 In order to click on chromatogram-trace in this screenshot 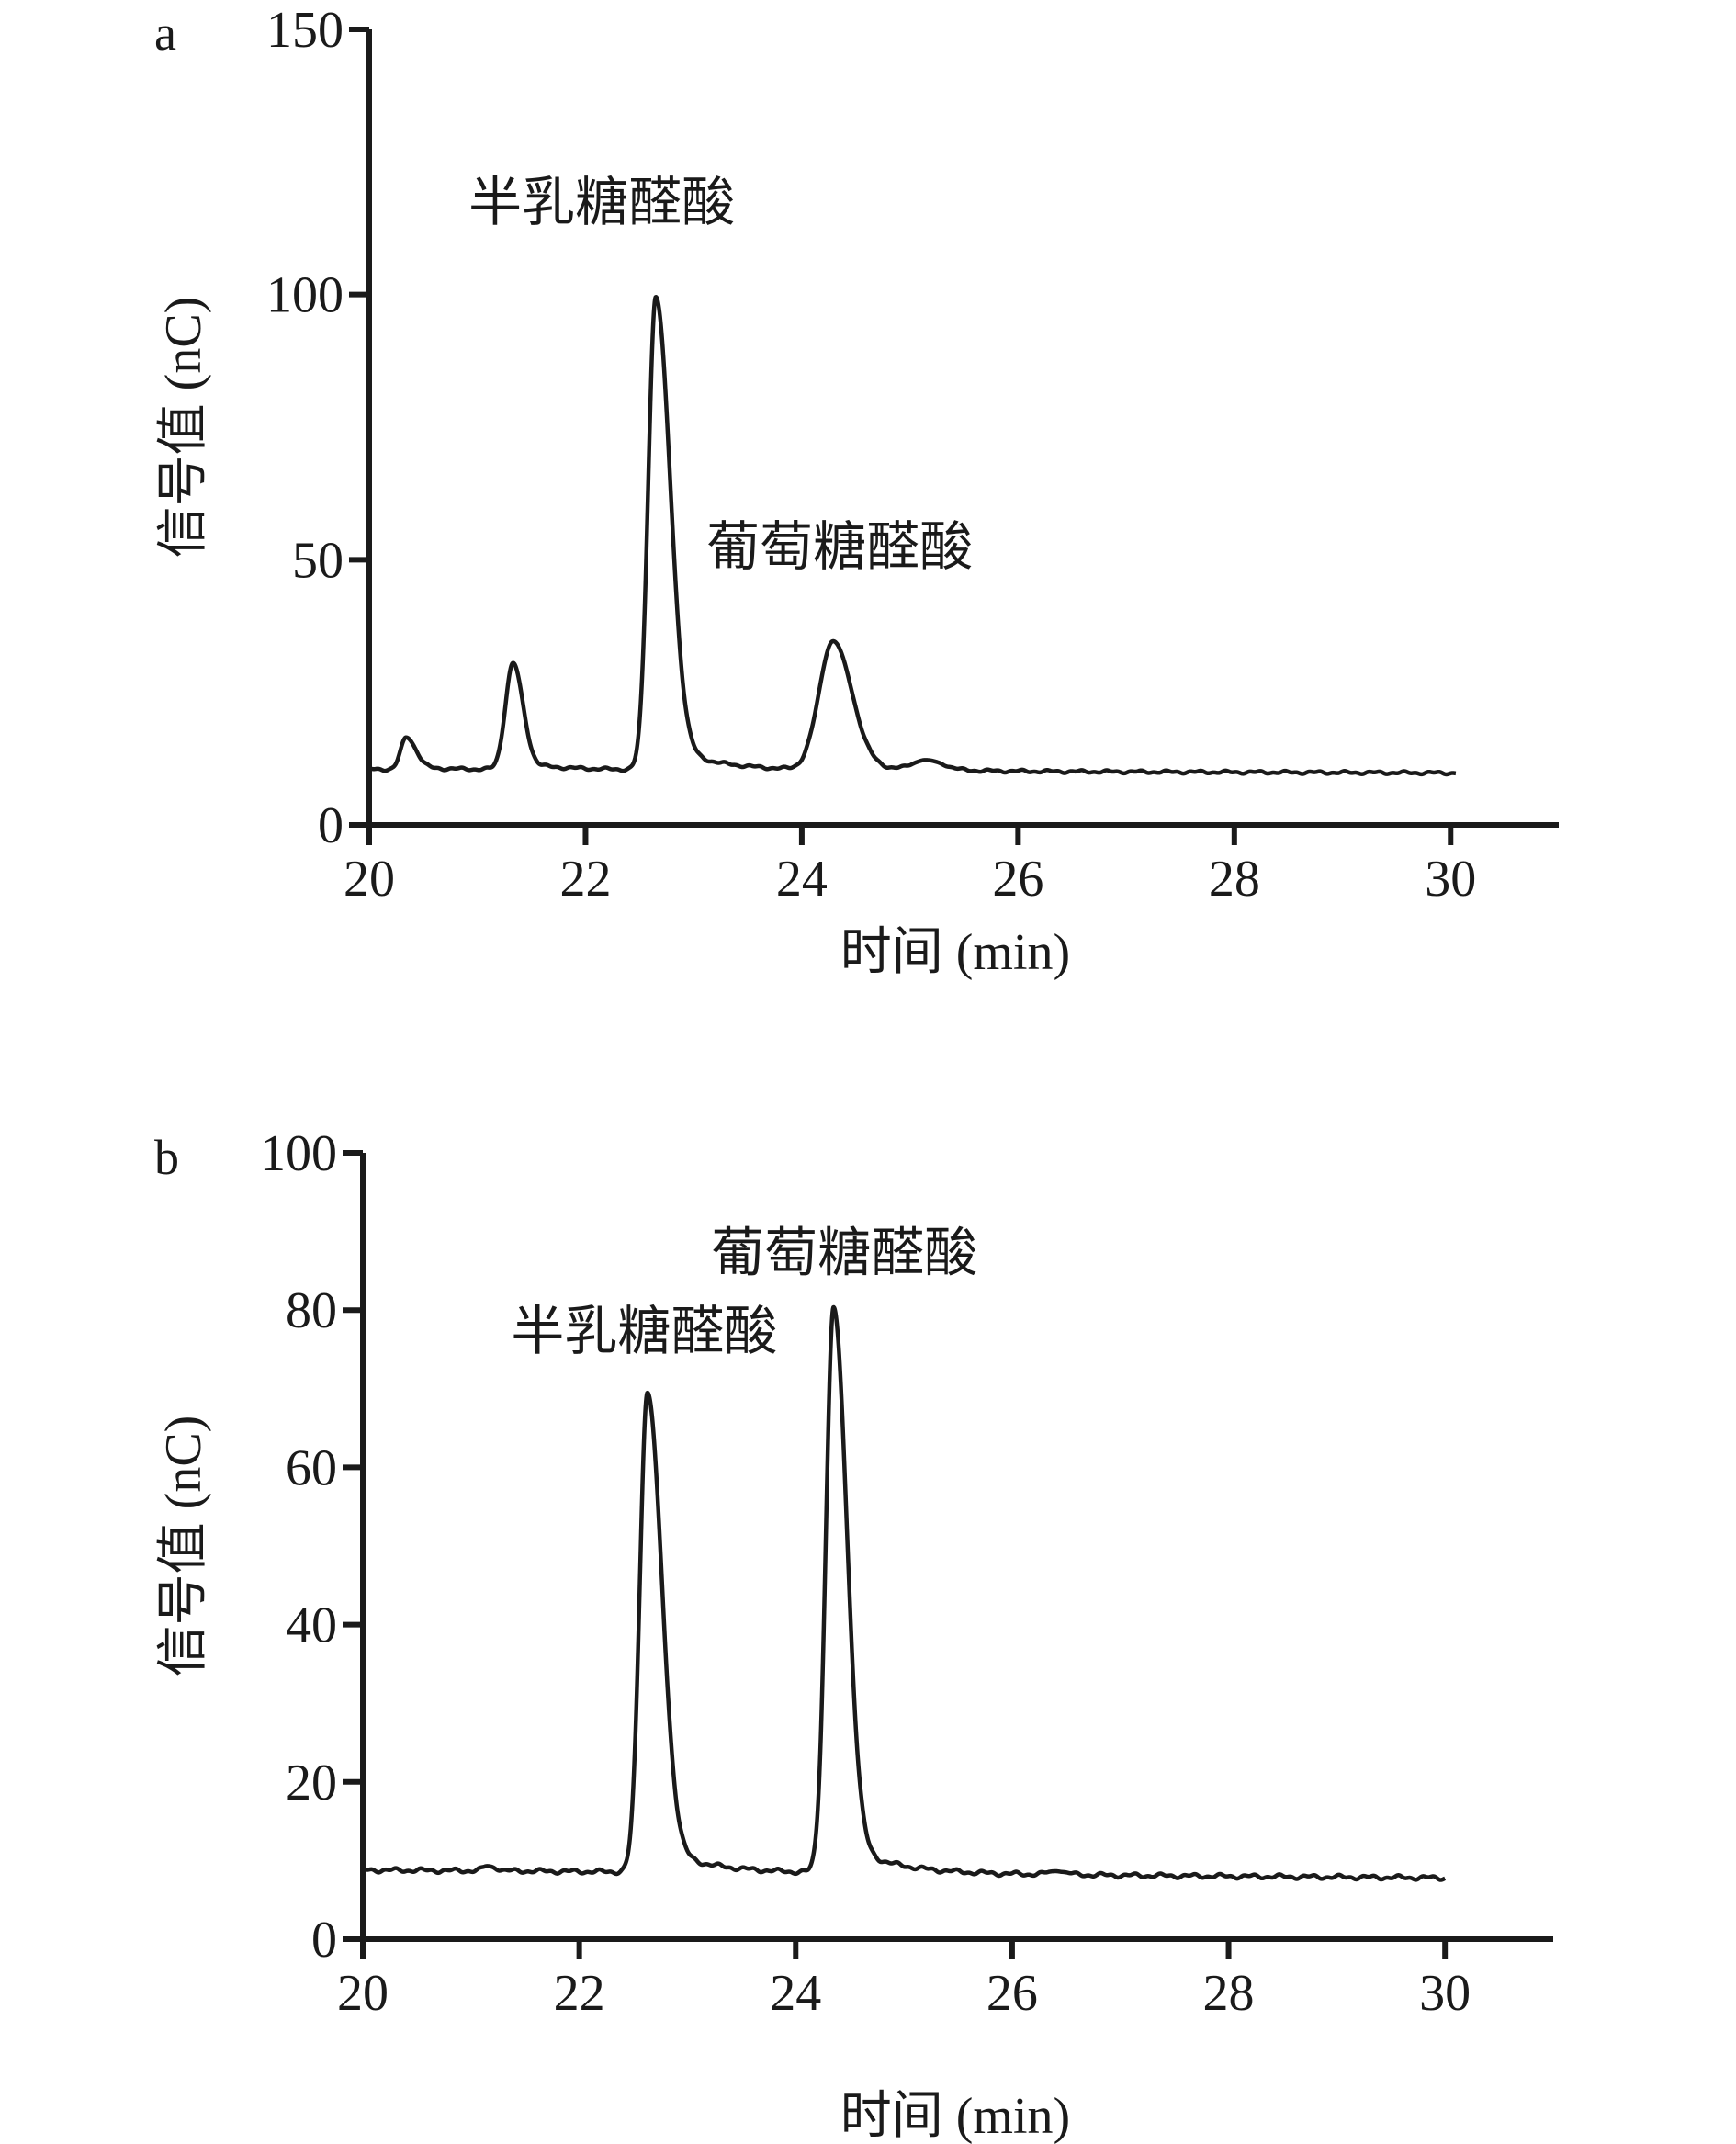, I will do `click(912, 535)`.